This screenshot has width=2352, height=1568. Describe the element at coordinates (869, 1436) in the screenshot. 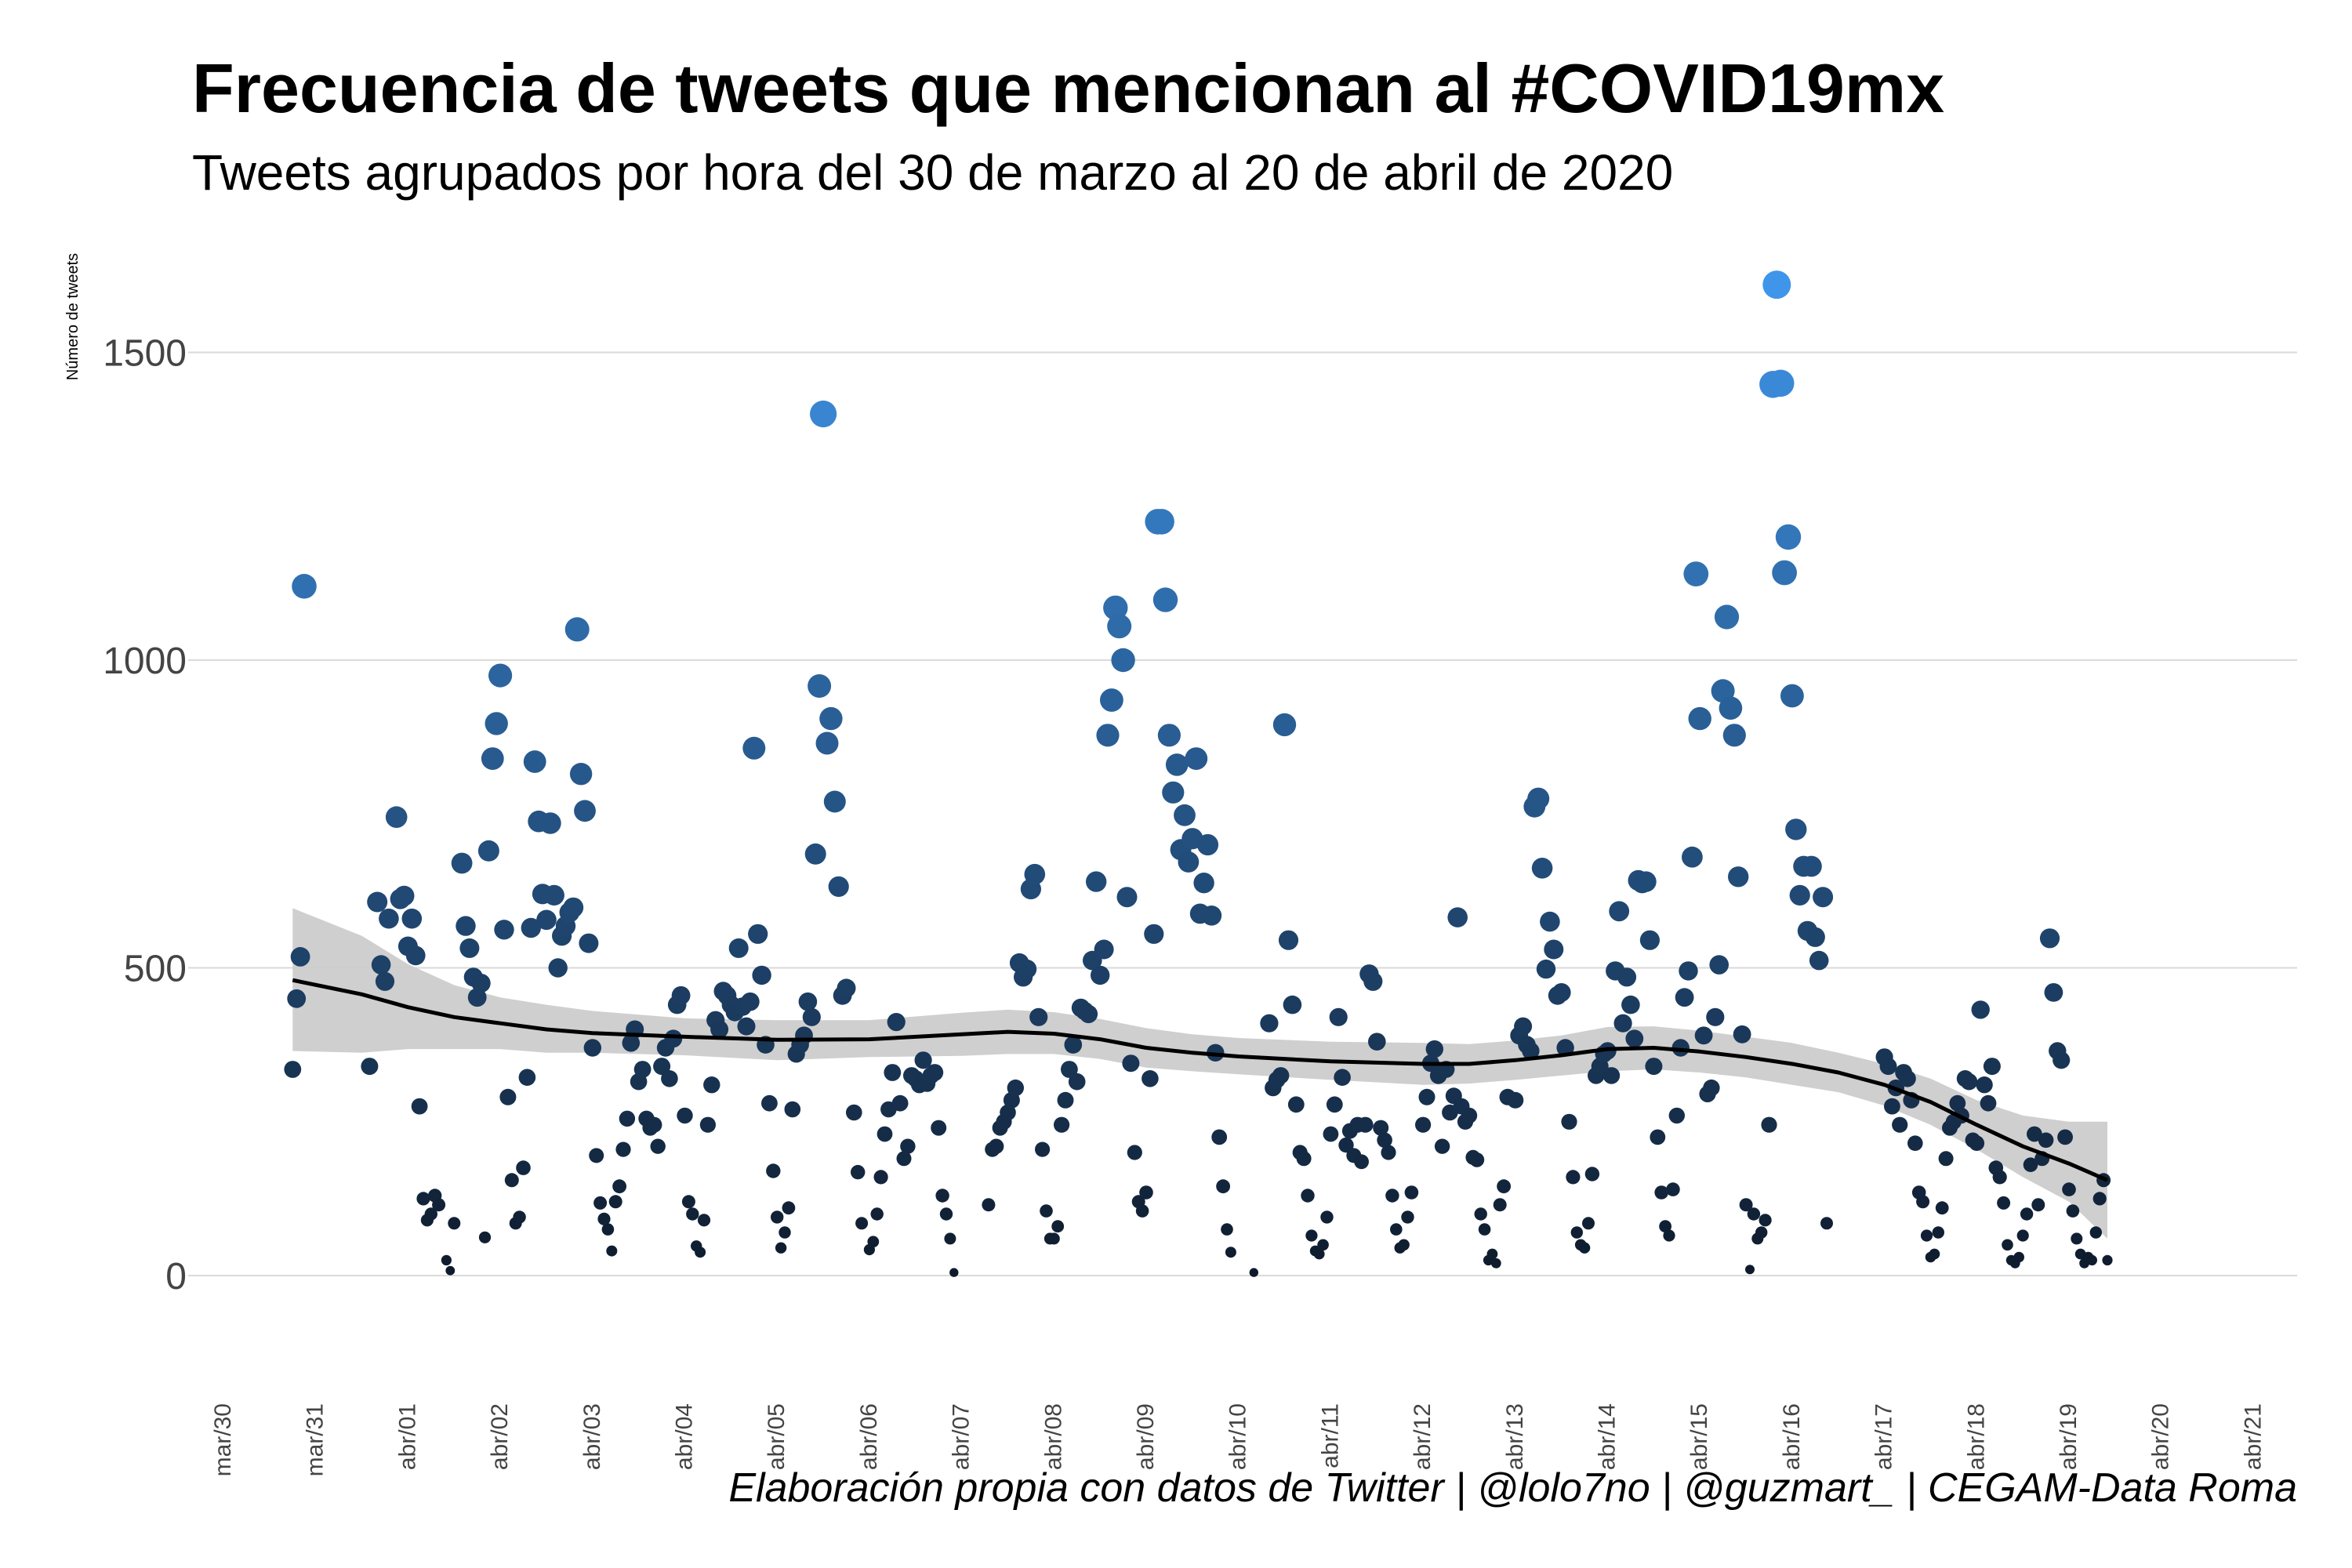

I see `x-tick-label: abr/06` at that location.